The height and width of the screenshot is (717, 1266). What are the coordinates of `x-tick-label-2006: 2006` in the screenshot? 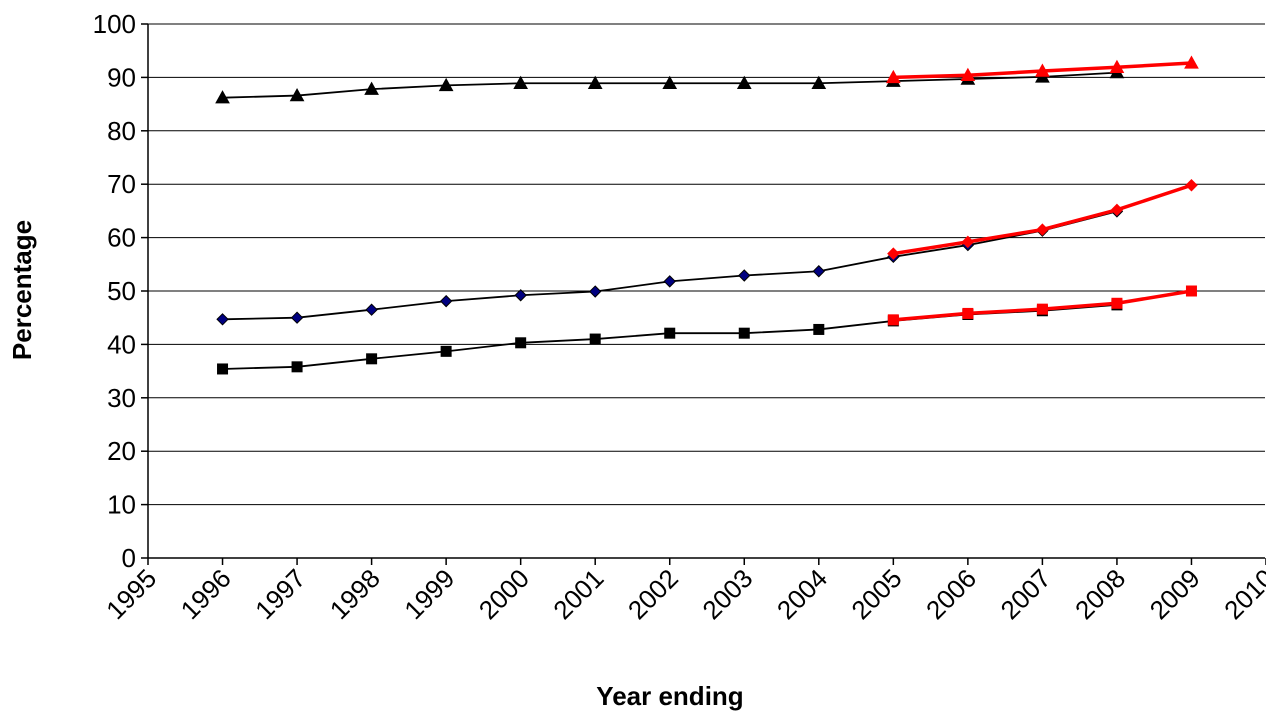 It's located at (951, 594).